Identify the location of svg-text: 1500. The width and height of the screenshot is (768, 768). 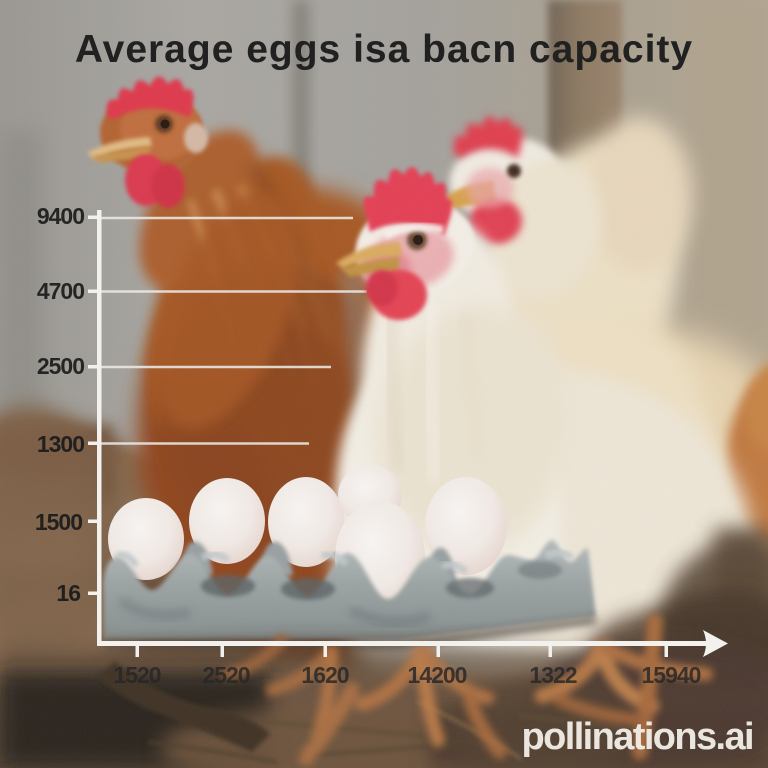
(58, 522).